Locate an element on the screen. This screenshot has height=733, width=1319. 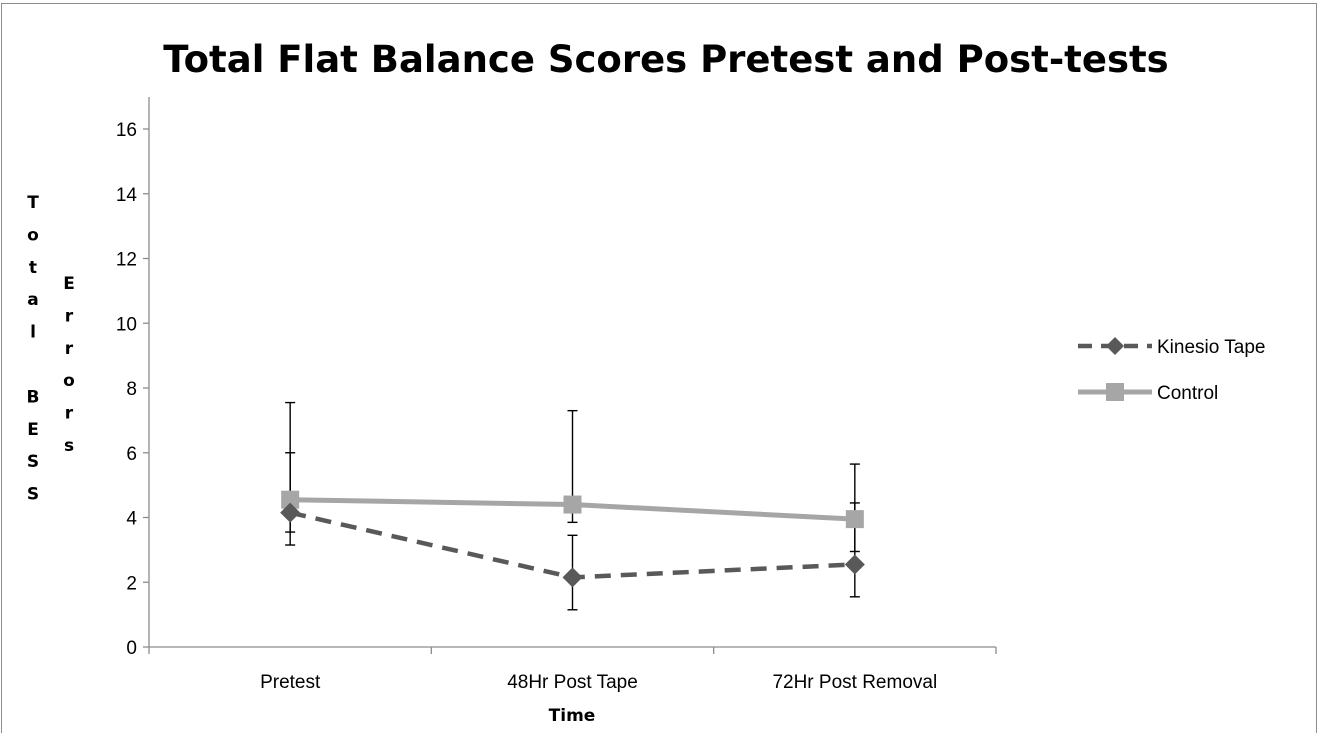
y-axis: 0 2 4 6 8 10 12 14 16 is located at coordinates (133, 378).